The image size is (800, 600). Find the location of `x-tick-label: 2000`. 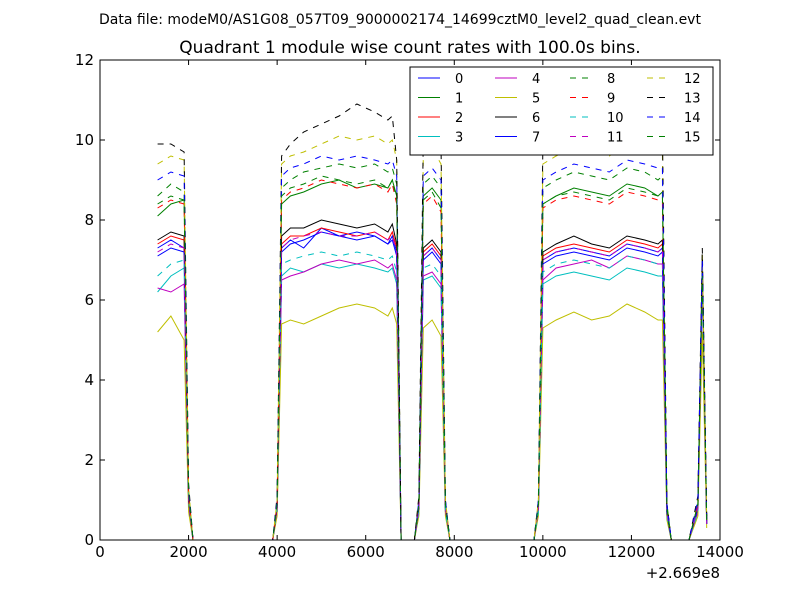

x-tick-label: 2000 is located at coordinates (188, 552).